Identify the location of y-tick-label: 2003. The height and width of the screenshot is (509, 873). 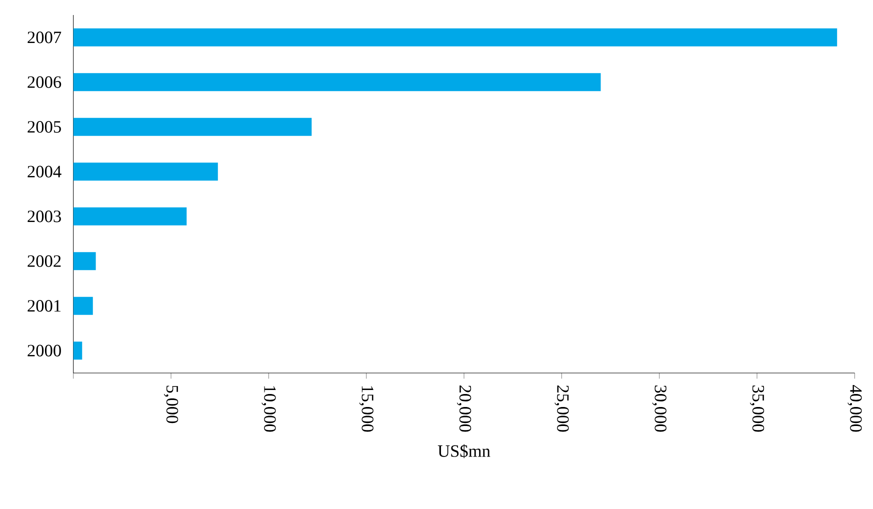
(44, 216).